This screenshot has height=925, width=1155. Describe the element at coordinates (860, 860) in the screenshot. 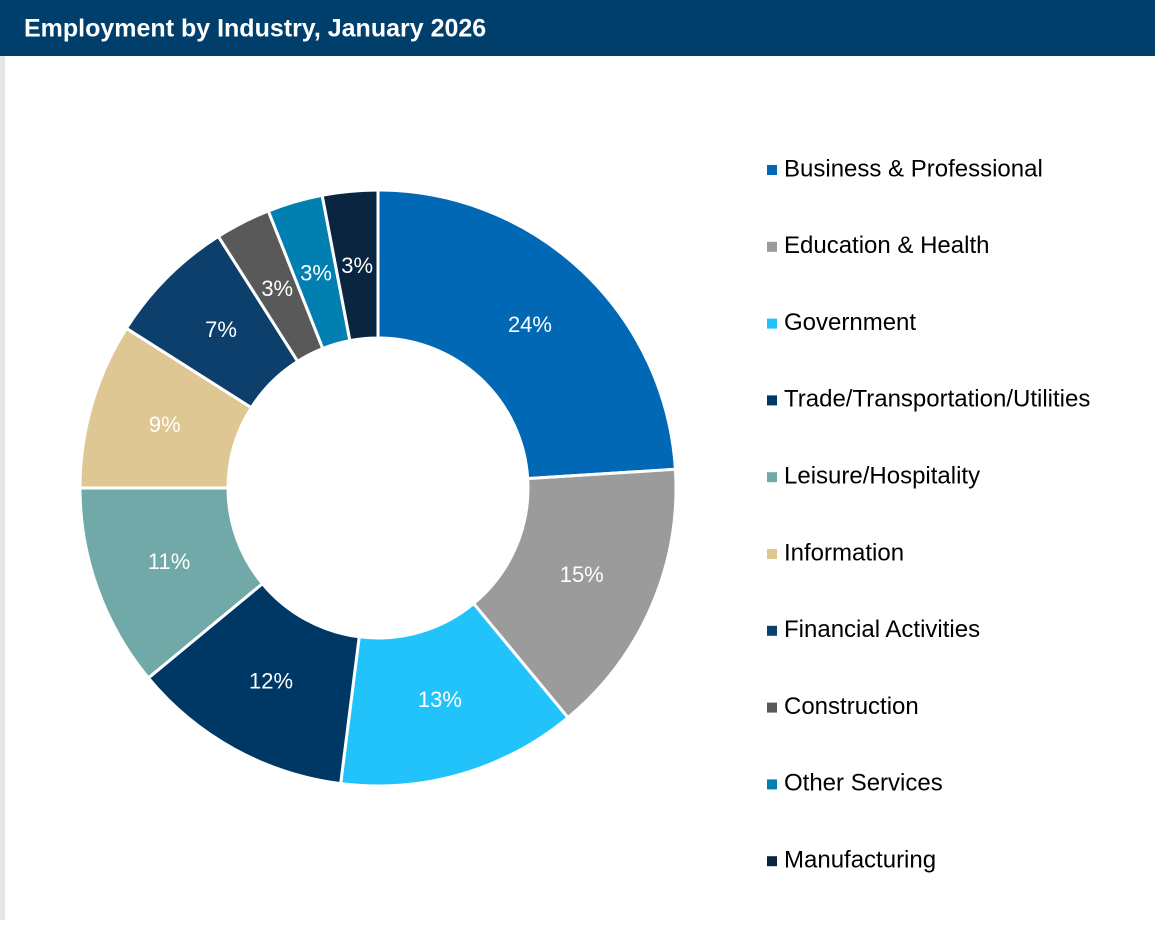

I see `legend-label: Manufacturing` at that location.